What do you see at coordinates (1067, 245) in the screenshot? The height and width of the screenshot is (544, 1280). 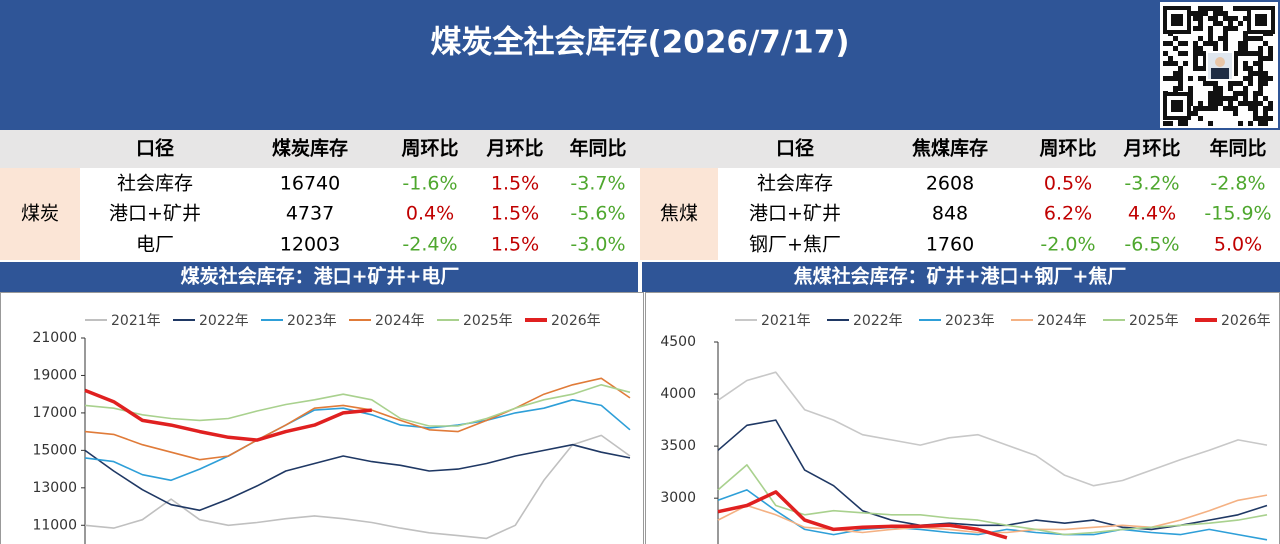 I see `table-cell: -2.0%` at bounding box center [1067, 245].